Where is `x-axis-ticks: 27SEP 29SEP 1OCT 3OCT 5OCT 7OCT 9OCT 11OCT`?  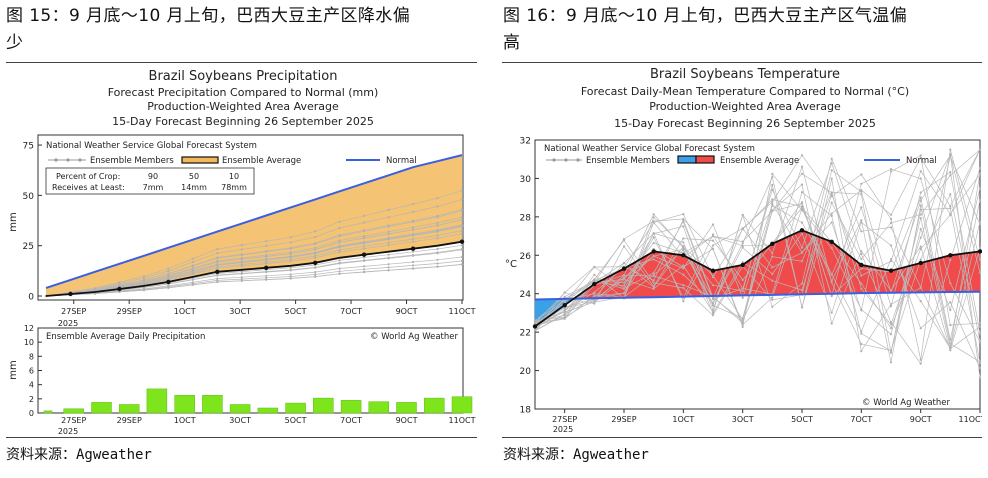
x-axis-ticks: 27SEP 29SEP 1OCT 3OCT 5OCT 7OCT 9OCT 11OCT is located at coordinates (268, 308).